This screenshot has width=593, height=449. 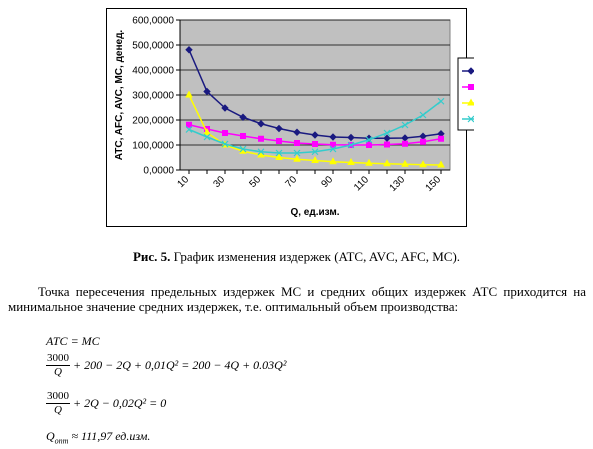 I want to click on x-axis-title: Q, ед.изм., so click(x=314, y=212).